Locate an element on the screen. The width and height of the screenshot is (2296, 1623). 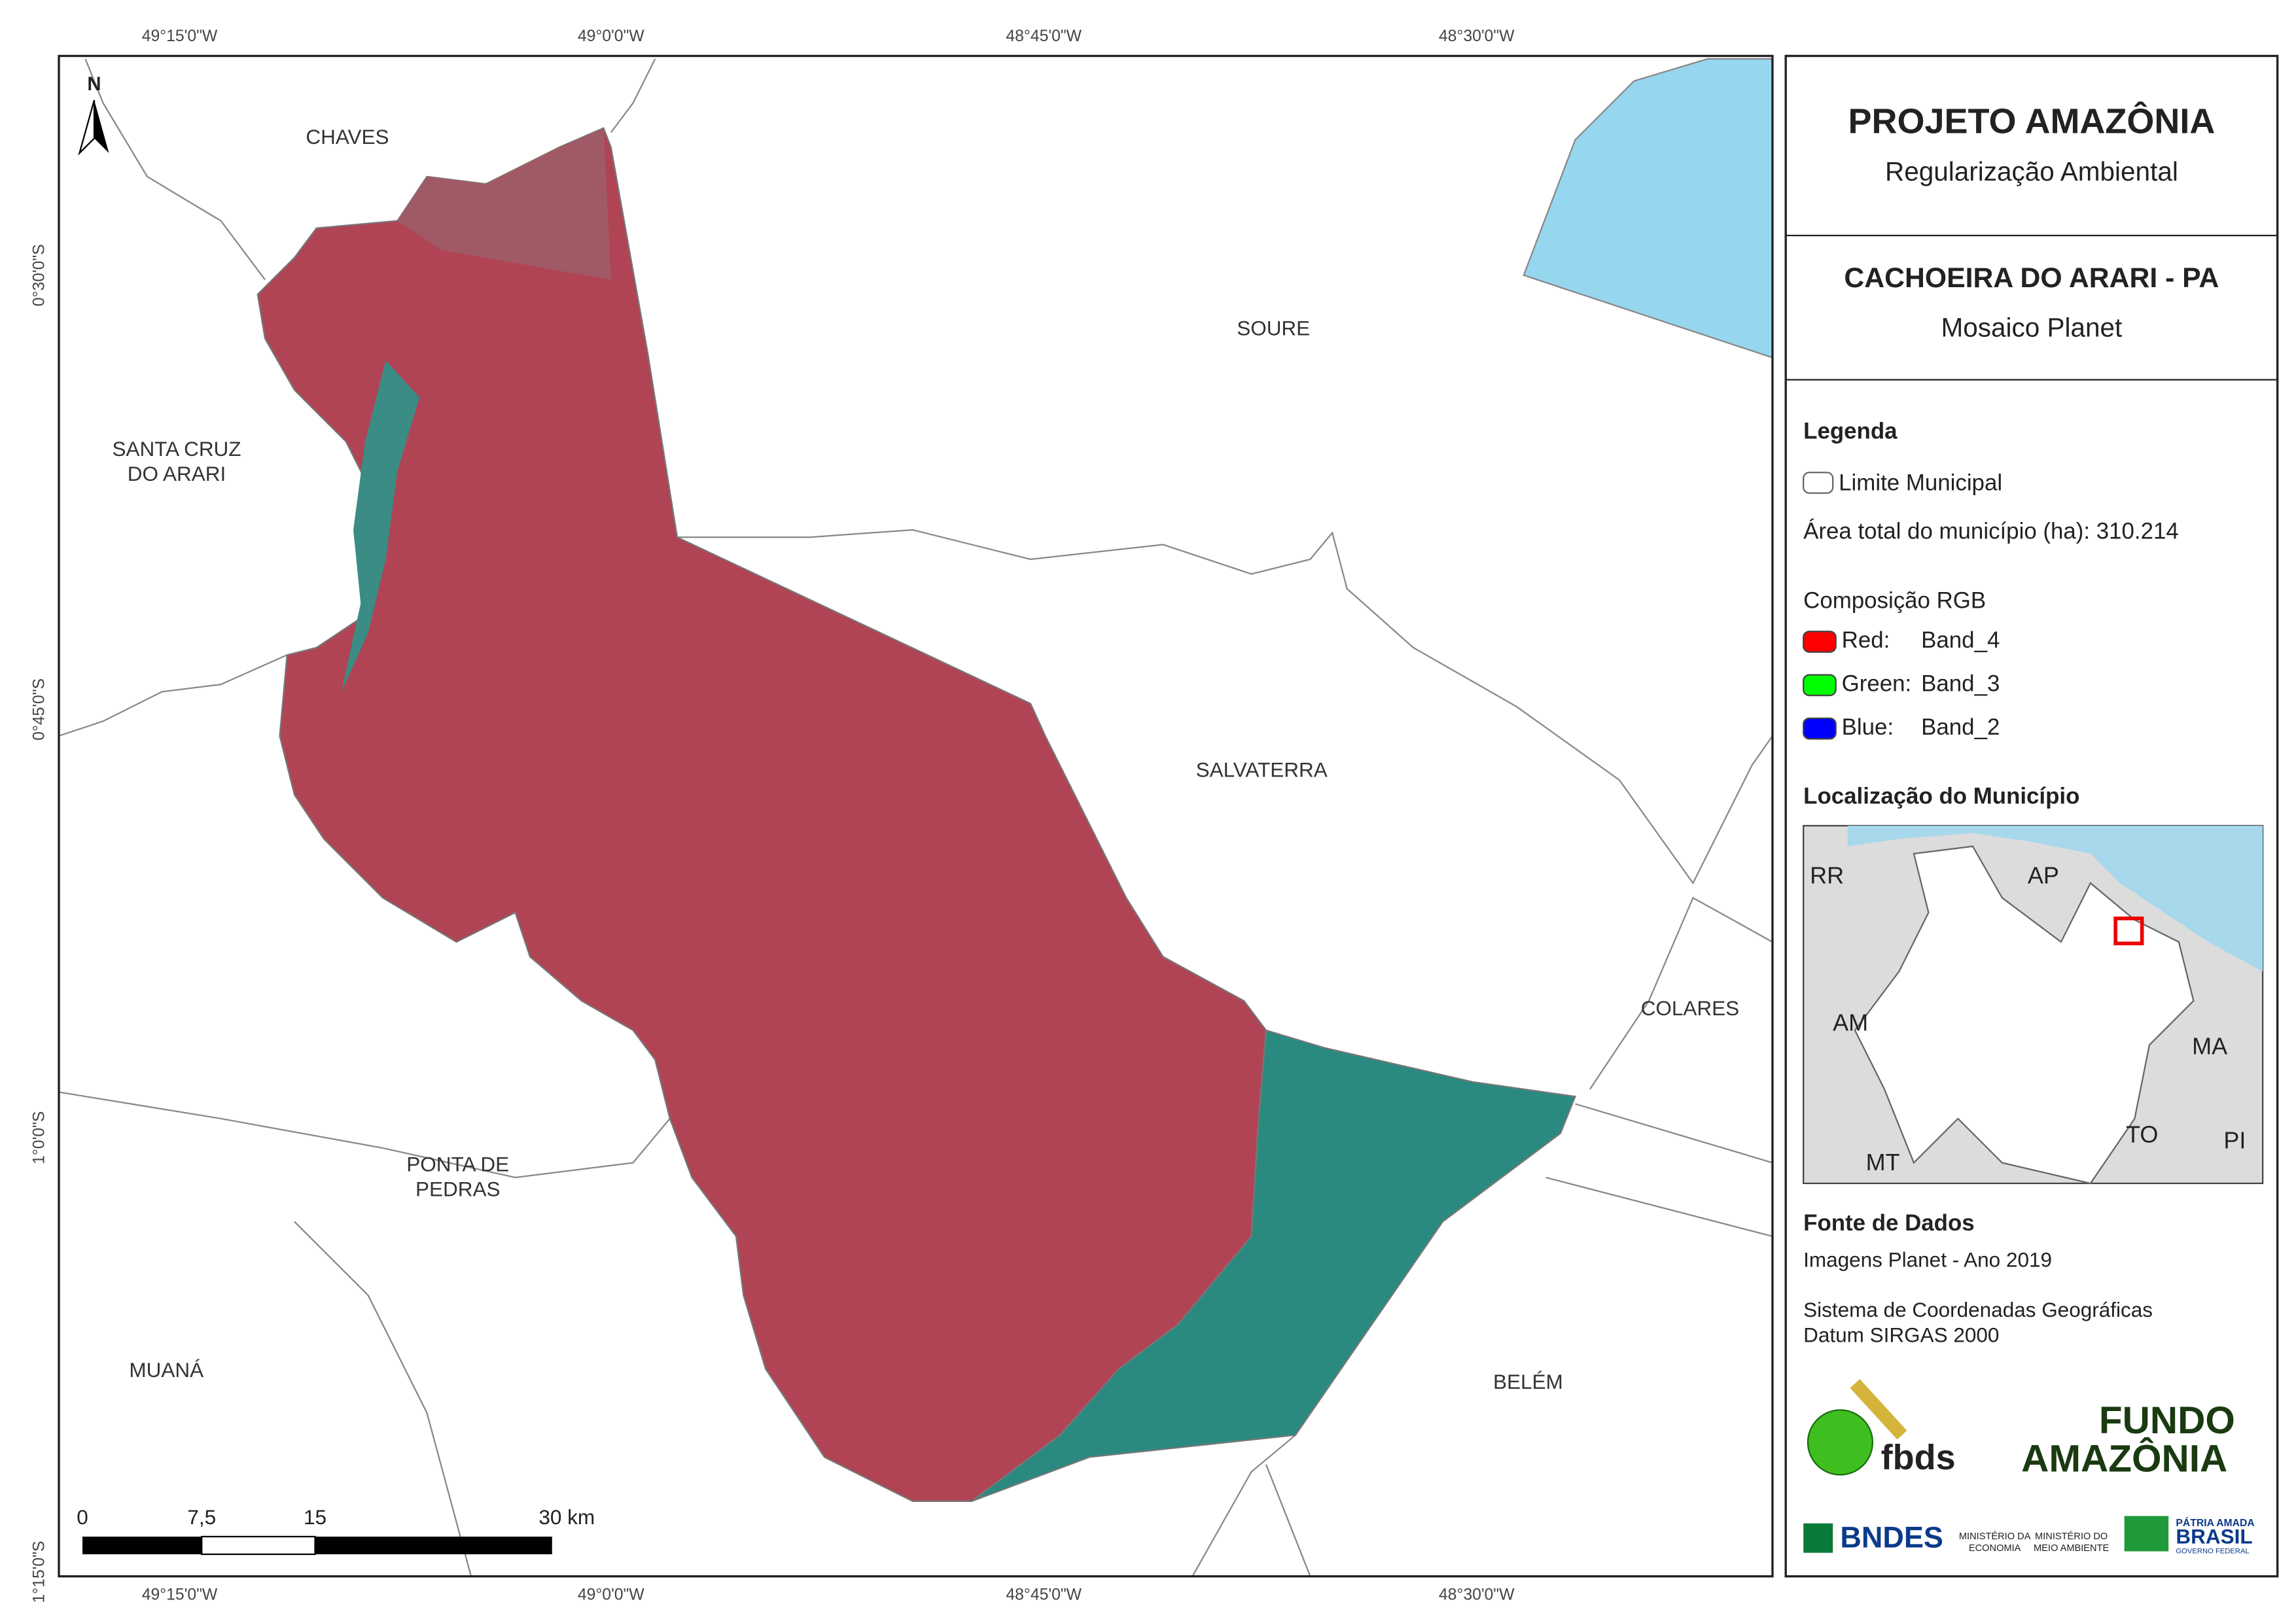
logo-text: ECONOMIA is located at coordinates (1995, 1548).